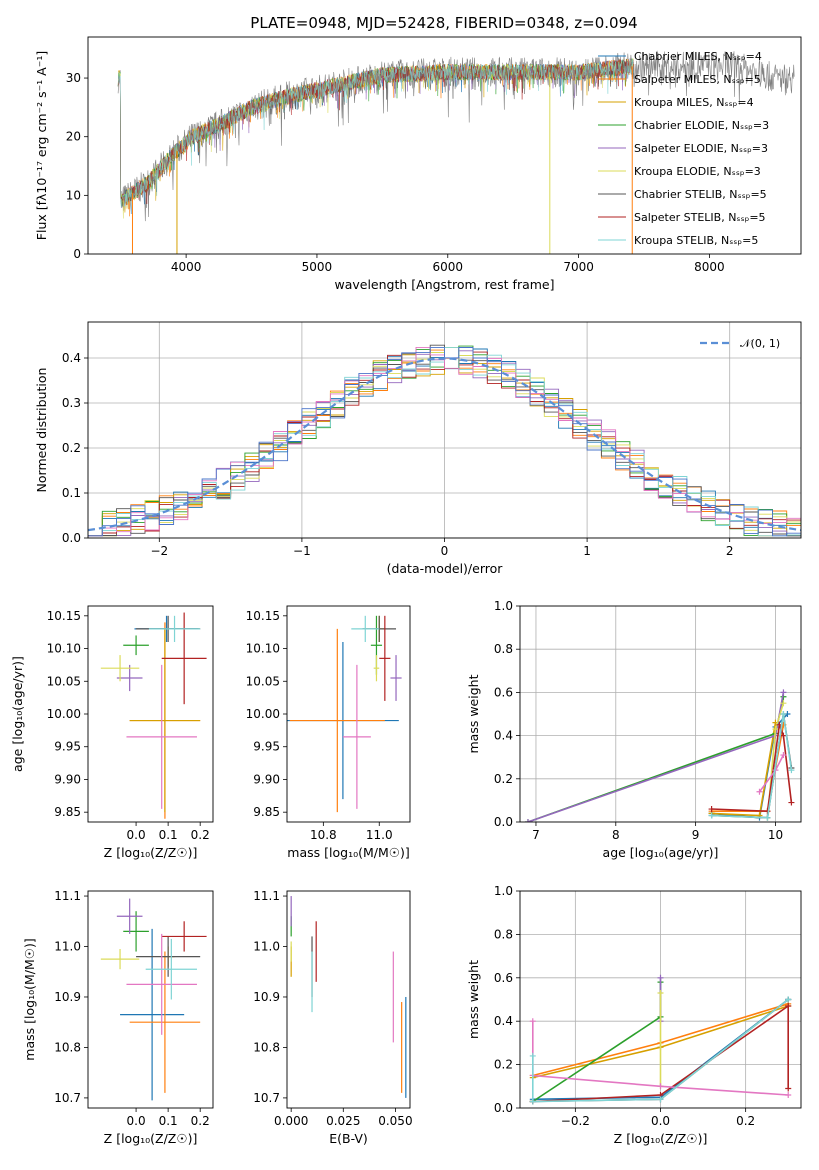  What do you see at coordinates (168, 1121) in the screenshot?
I see `x-tick-label: 0.1` at bounding box center [168, 1121].